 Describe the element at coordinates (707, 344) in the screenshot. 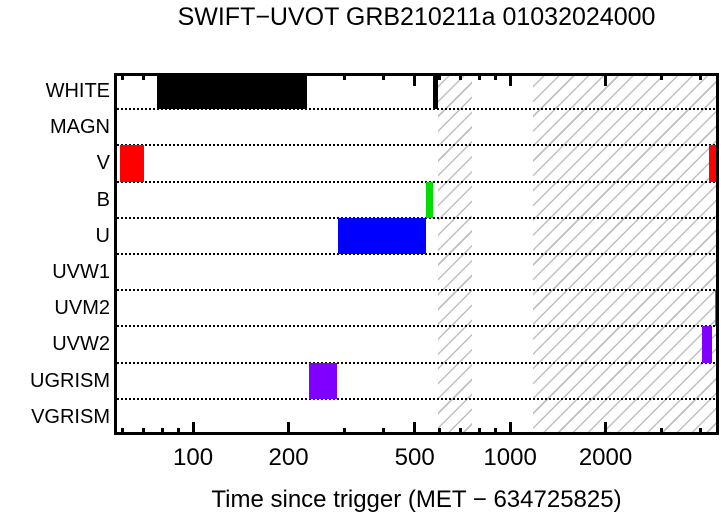

I see `exposure-bar-uvw2` at that location.